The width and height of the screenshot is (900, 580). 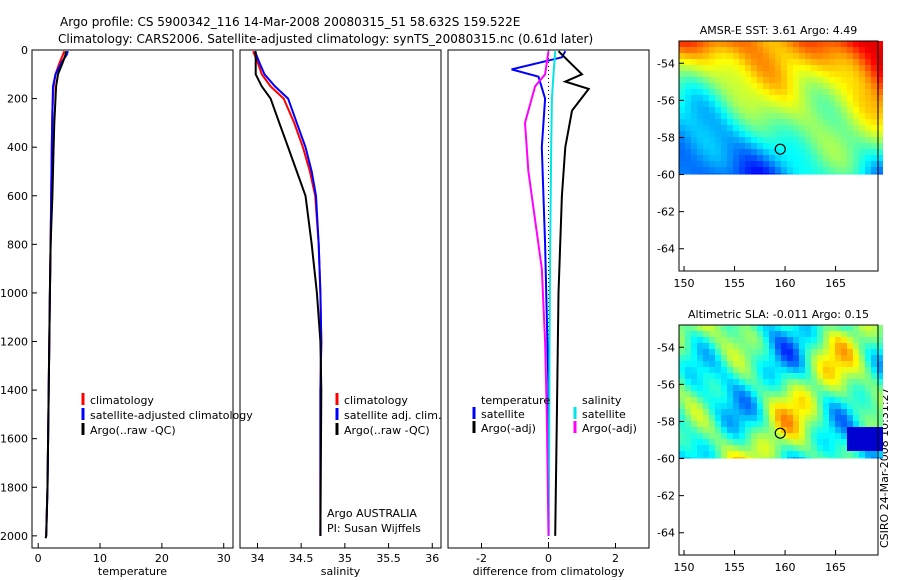 What do you see at coordinates (536, 293) in the screenshot?
I see `series-line-salinity-argo-adj-` at bounding box center [536, 293].